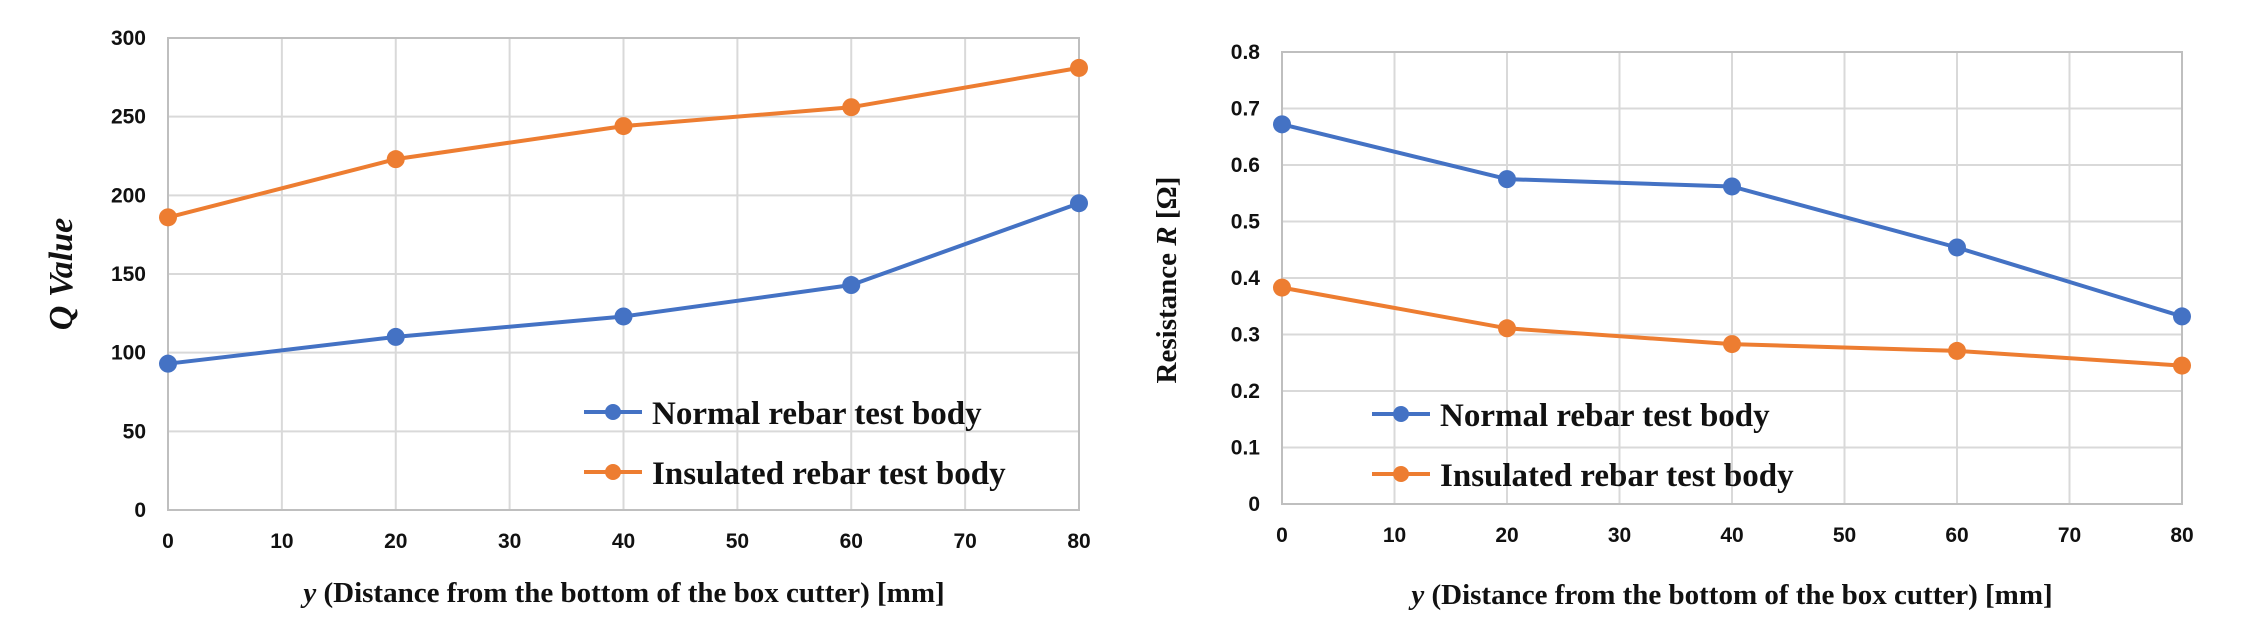  I want to click on r-chart-y-pre: Resistance, so click(1167, 315).